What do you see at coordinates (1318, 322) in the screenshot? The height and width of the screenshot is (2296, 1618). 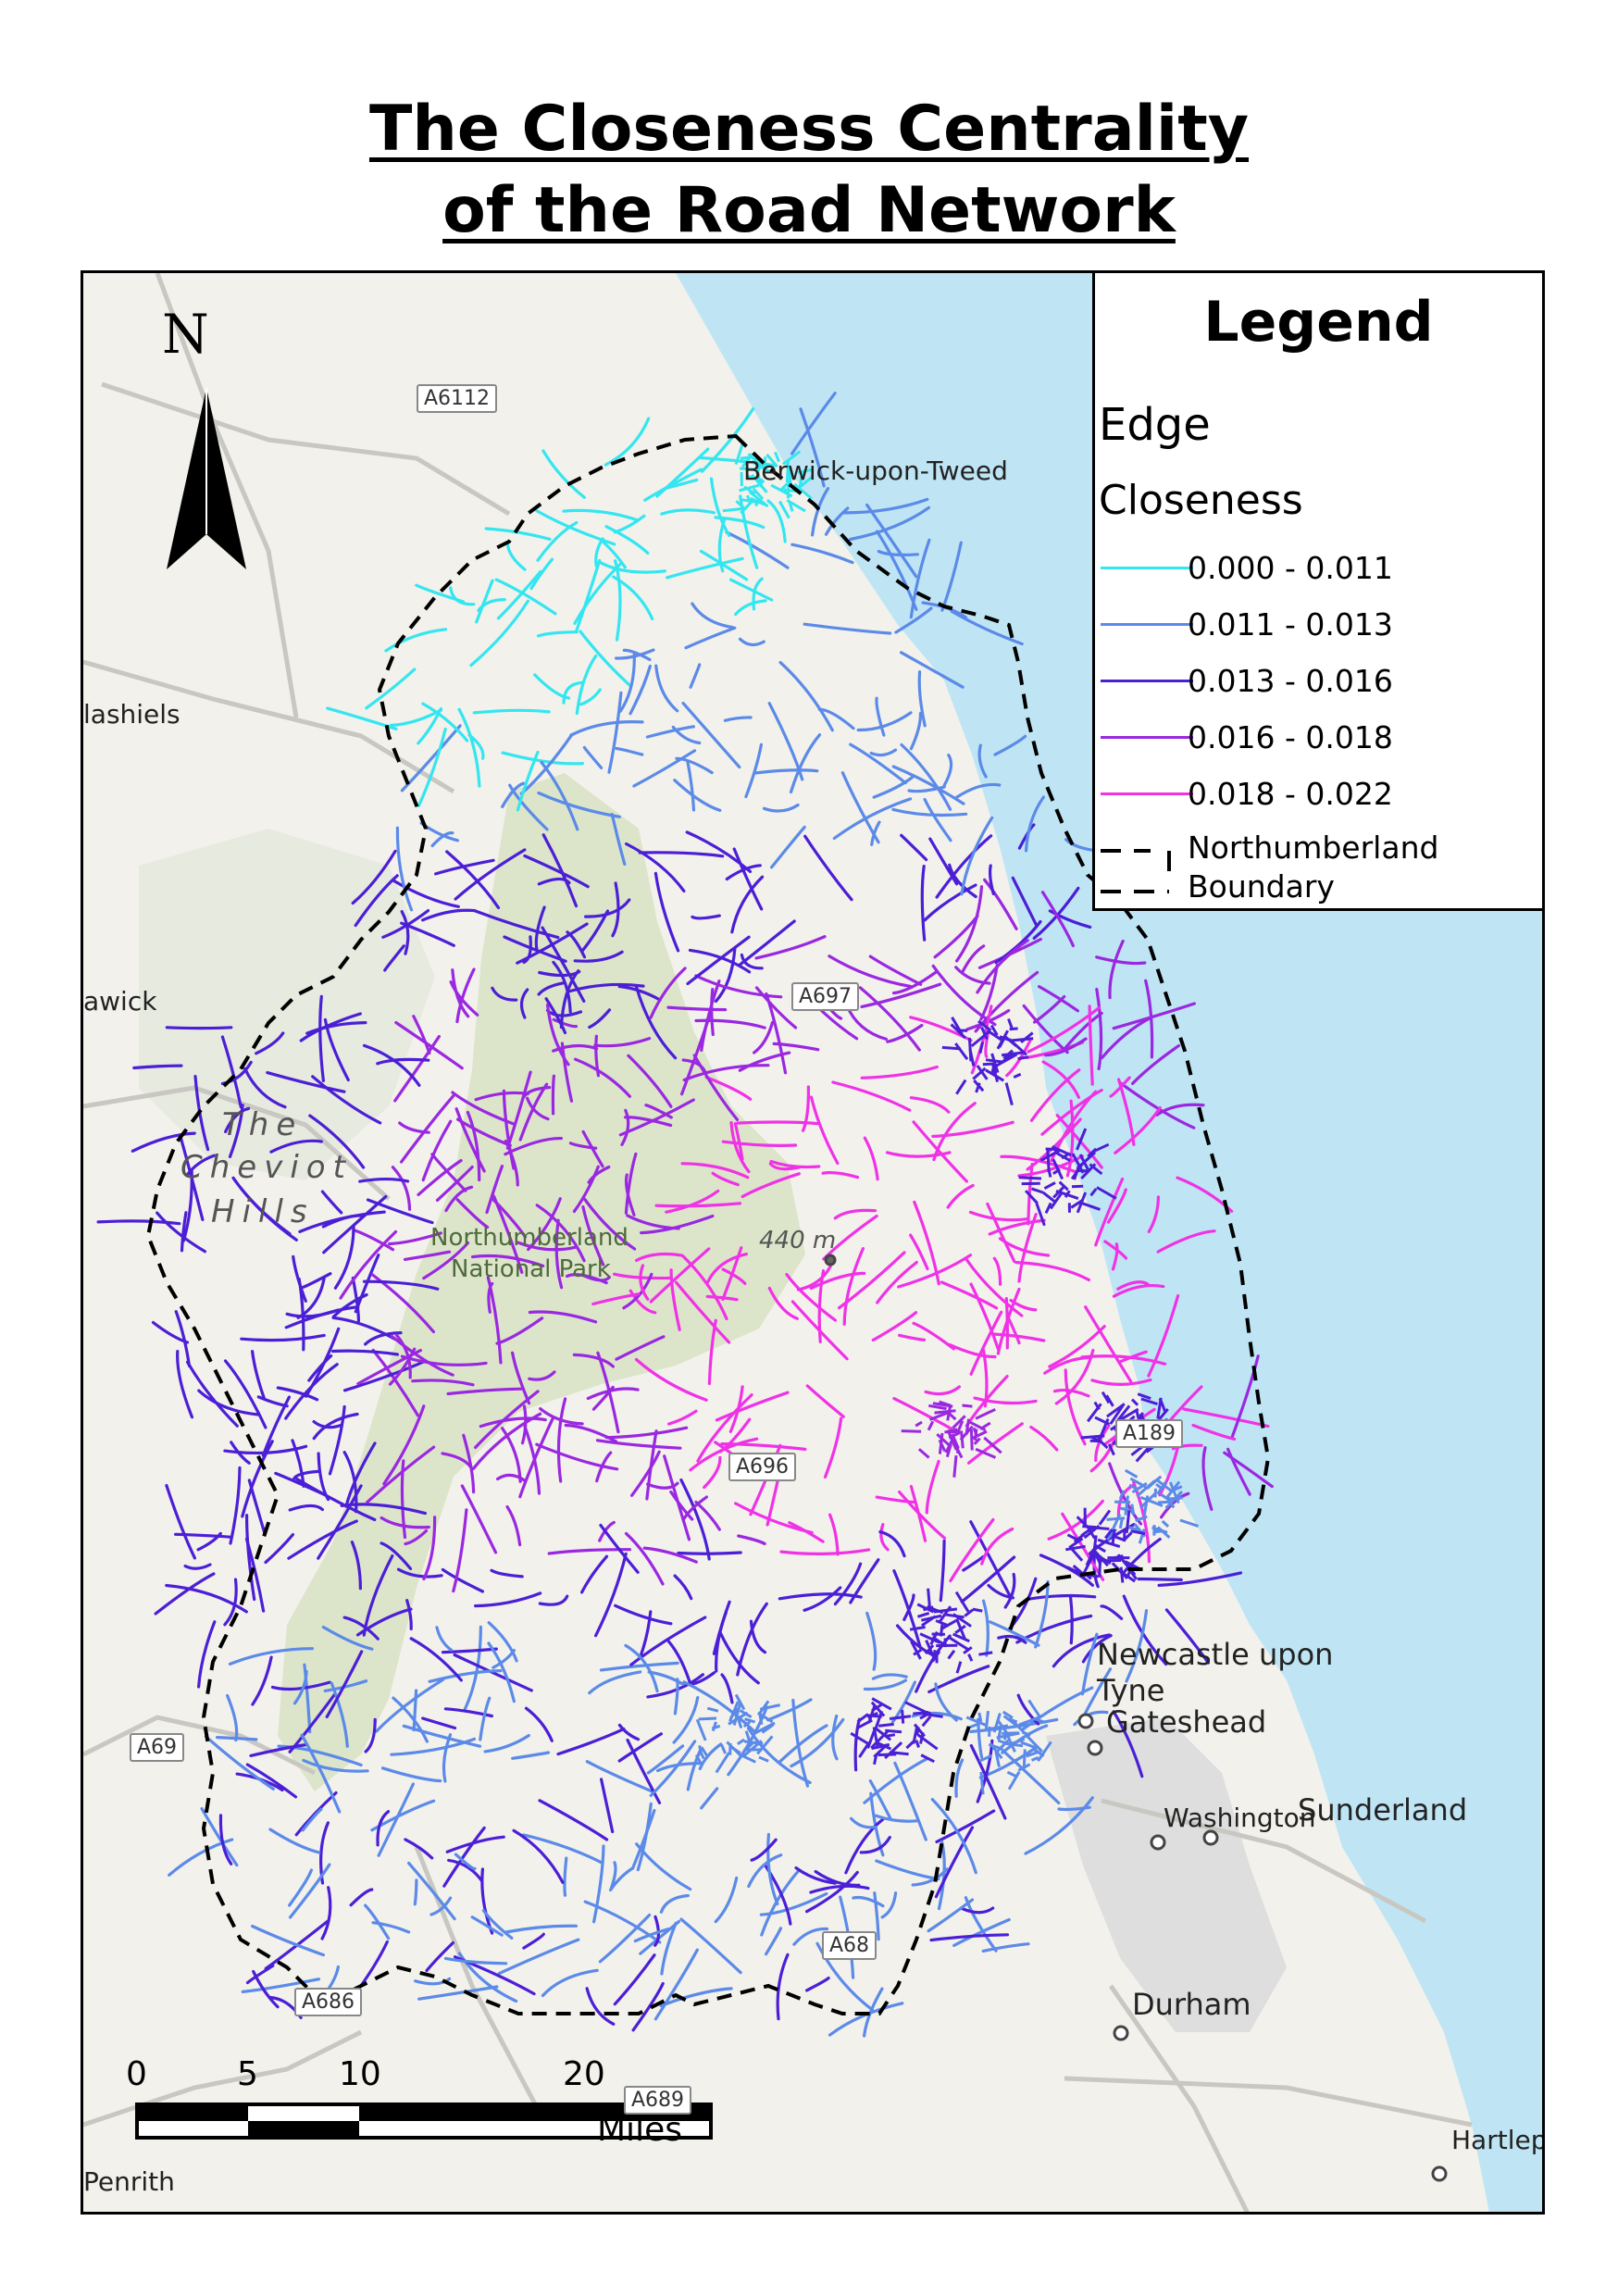 I see `legend-title: Legend` at bounding box center [1318, 322].